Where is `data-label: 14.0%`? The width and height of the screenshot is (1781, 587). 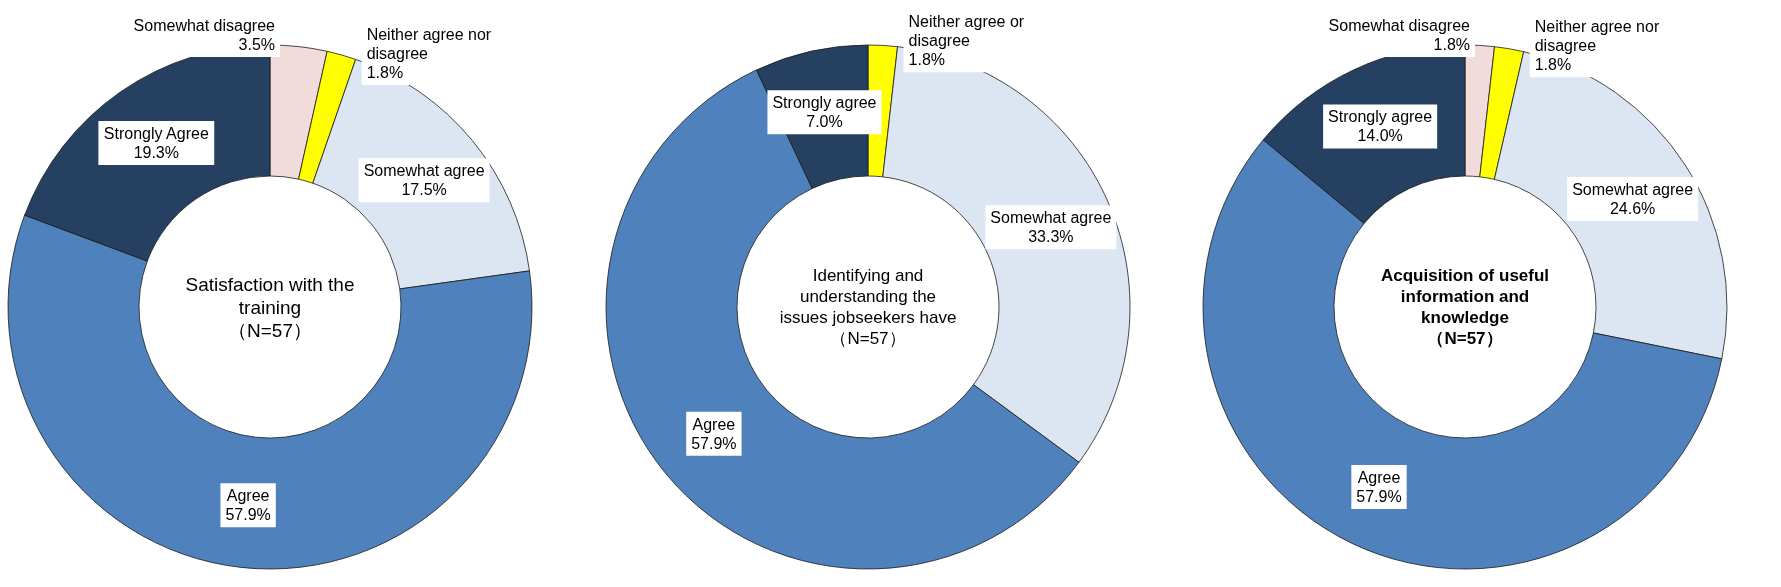
data-label: 14.0% is located at coordinates (1380, 136).